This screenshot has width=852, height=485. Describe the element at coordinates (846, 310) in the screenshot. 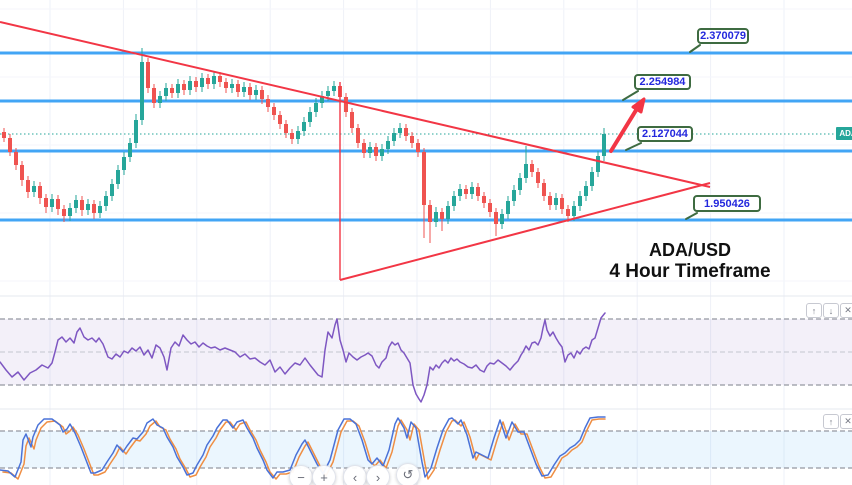

I see `rsi-close-button: ✕` at that location.